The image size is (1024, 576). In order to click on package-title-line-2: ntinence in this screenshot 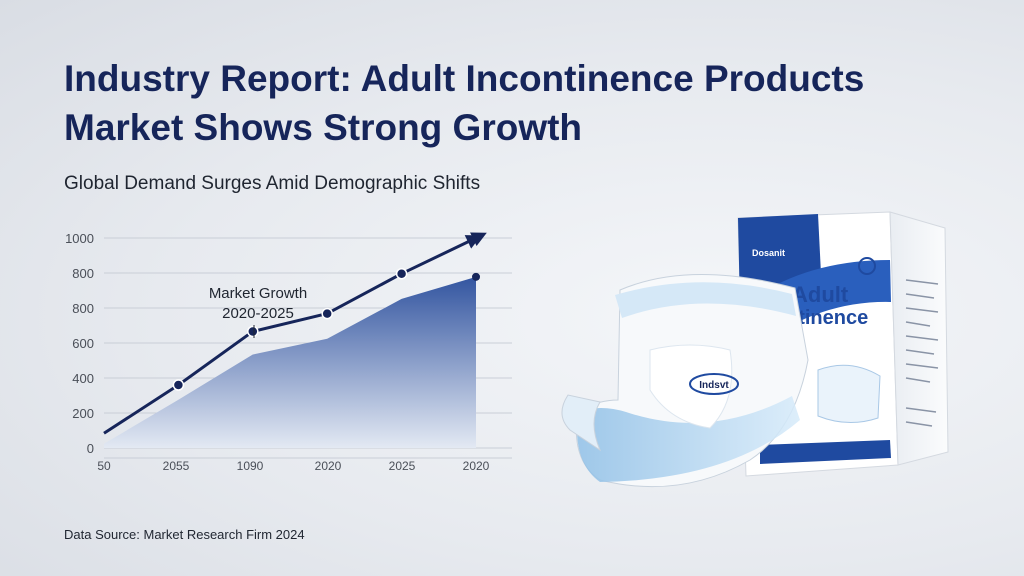, I will do `click(827, 318)`.